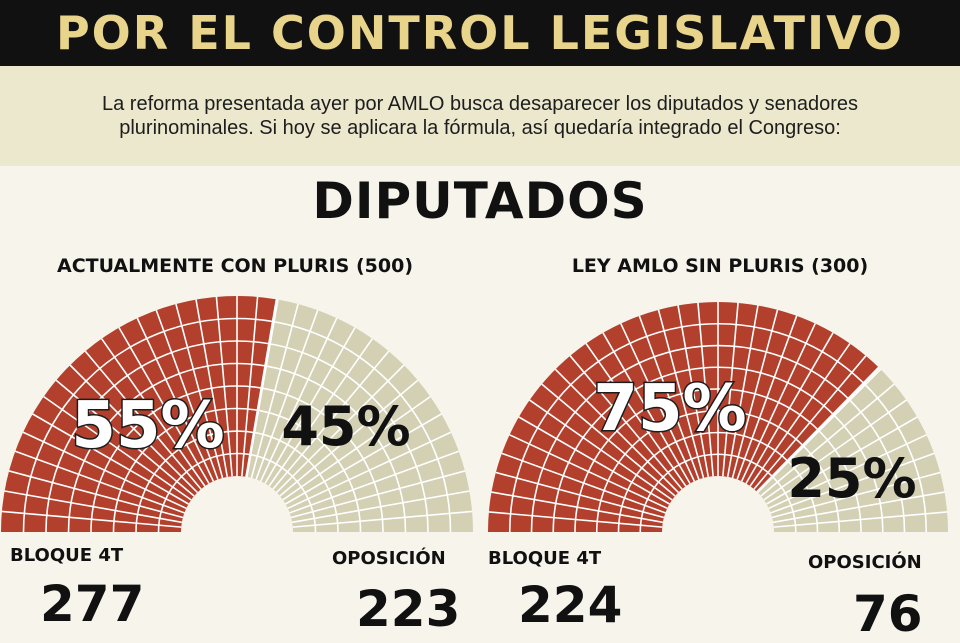  I want to click on percent-label-bloque-right: 75%, so click(669, 409).